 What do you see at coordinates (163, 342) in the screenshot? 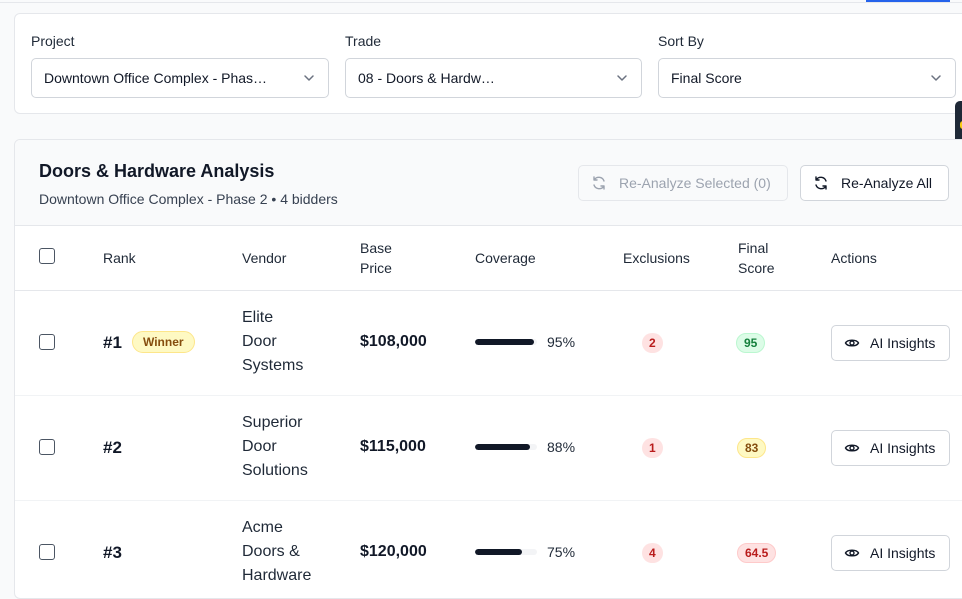
I see `winner-badge: Winner` at bounding box center [163, 342].